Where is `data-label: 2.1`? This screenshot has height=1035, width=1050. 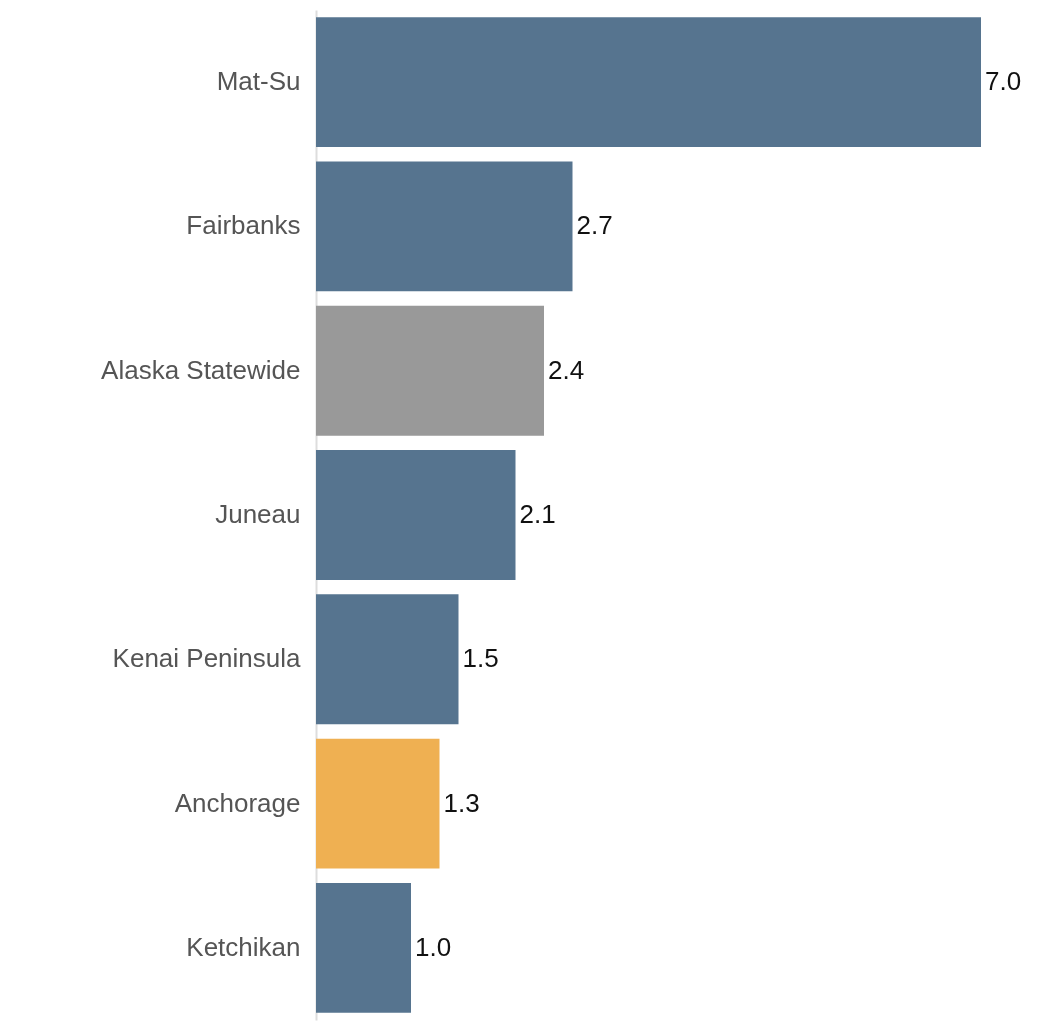 data-label: 2.1 is located at coordinates (537, 514).